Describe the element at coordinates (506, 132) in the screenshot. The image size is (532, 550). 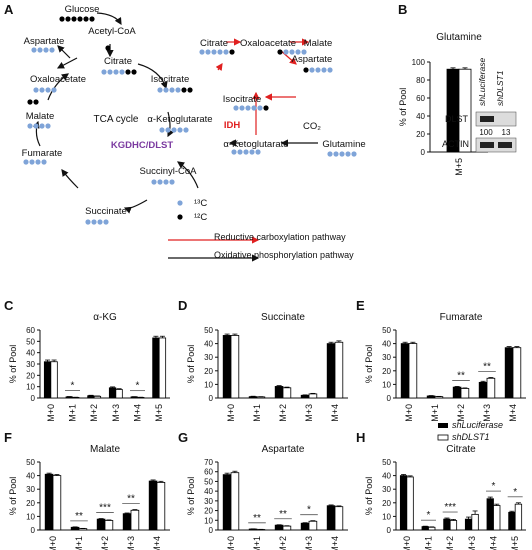
I see `blot-val2: 13` at that location.